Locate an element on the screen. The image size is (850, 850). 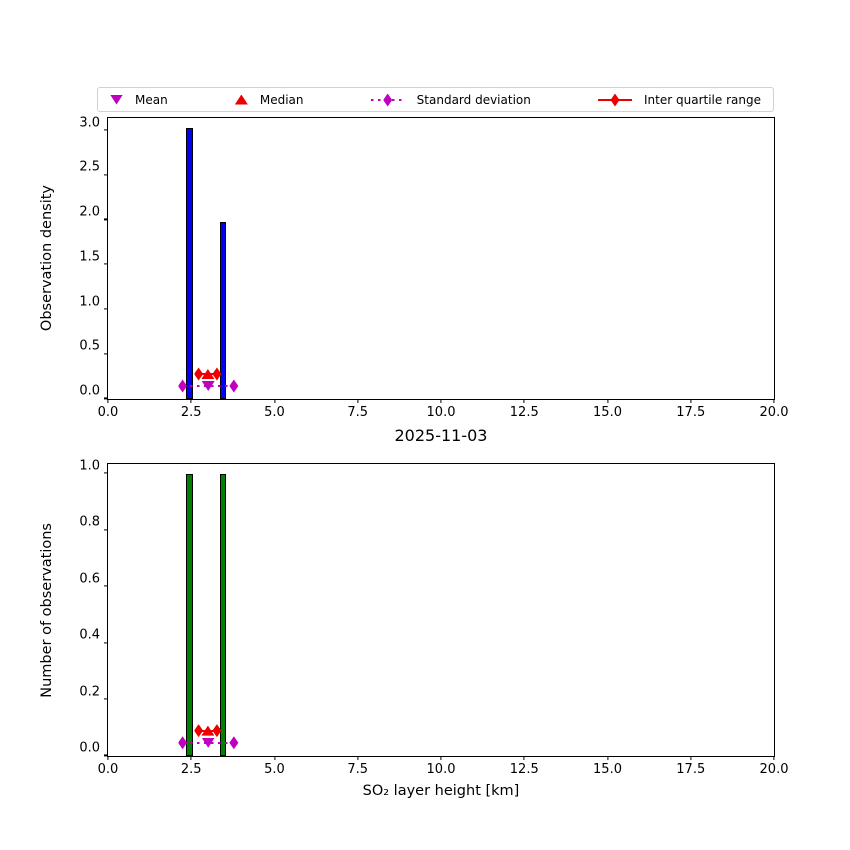
legend-item-median: Median is located at coordinates (269, 99).